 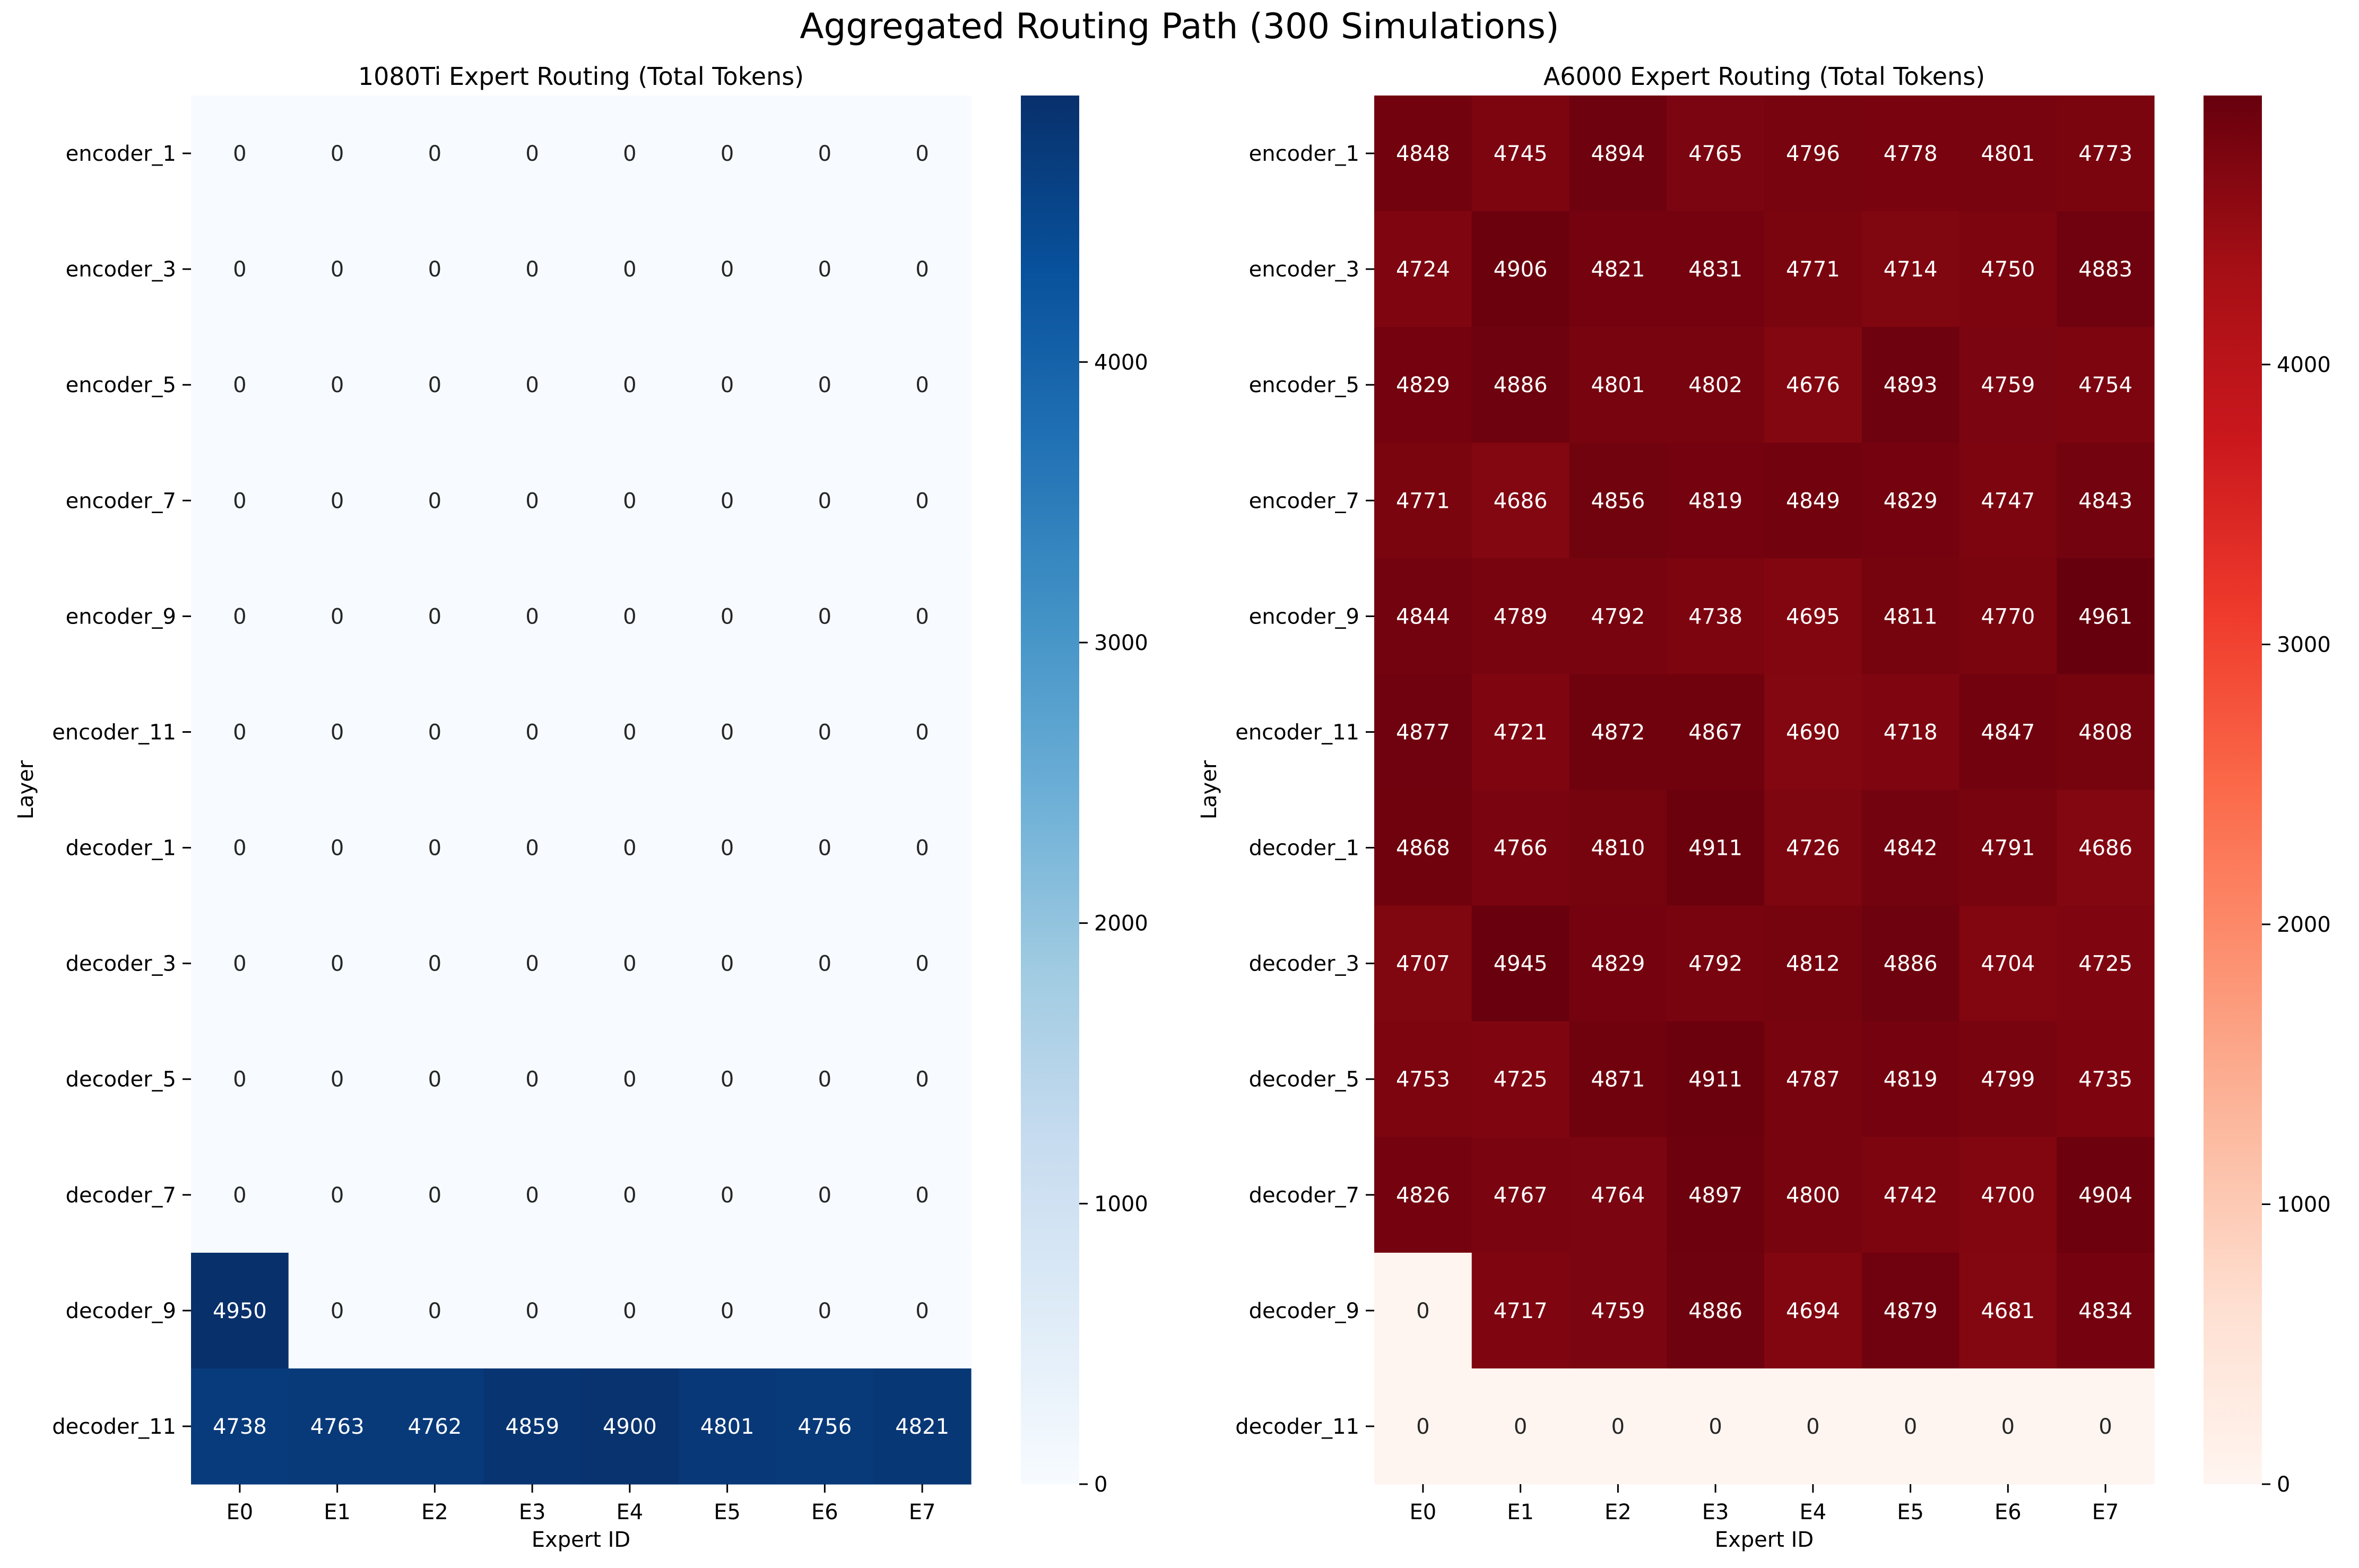 What do you see at coordinates (1813, 616) in the screenshot?
I see `cell-value-label: 4695` at bounding box center [1813, 616].